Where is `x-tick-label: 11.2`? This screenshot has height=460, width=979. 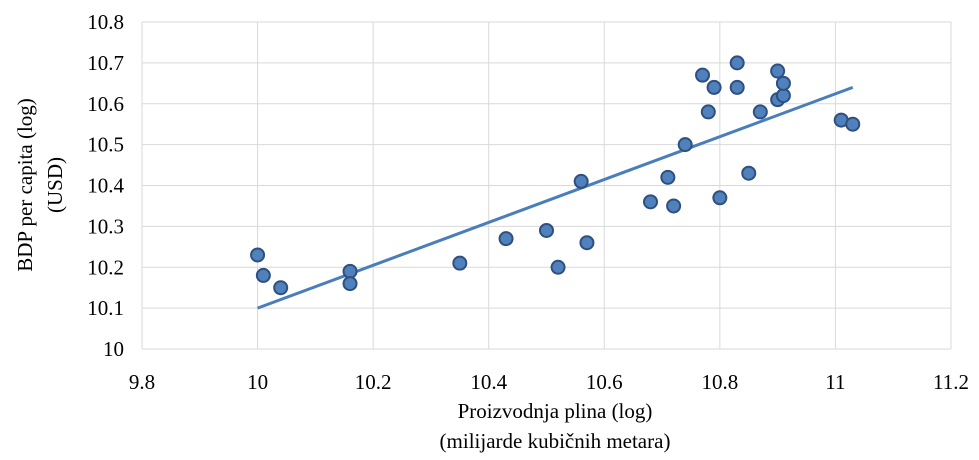 x-tick-label: 11.2 is located at coordinates (951, 382).